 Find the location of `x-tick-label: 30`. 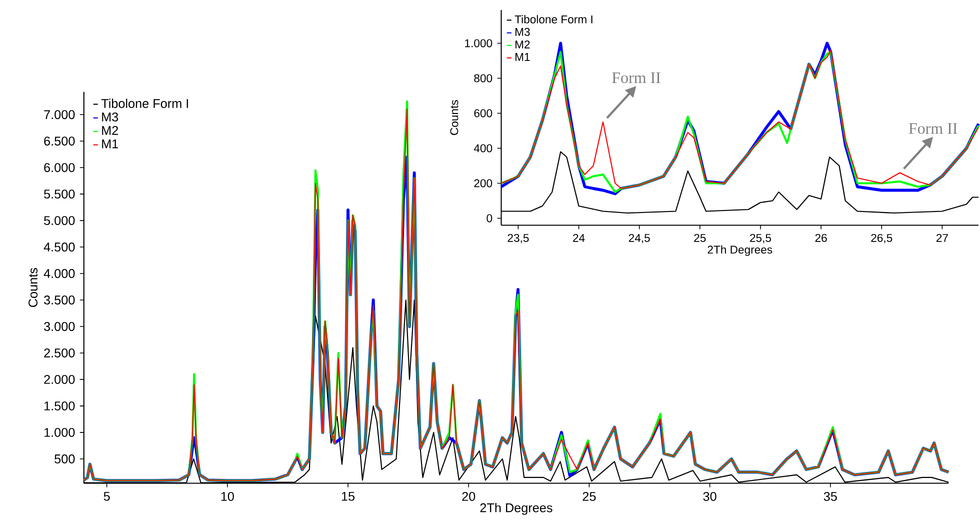

x-tick-label: 30 is located at coordinates (709, 496).